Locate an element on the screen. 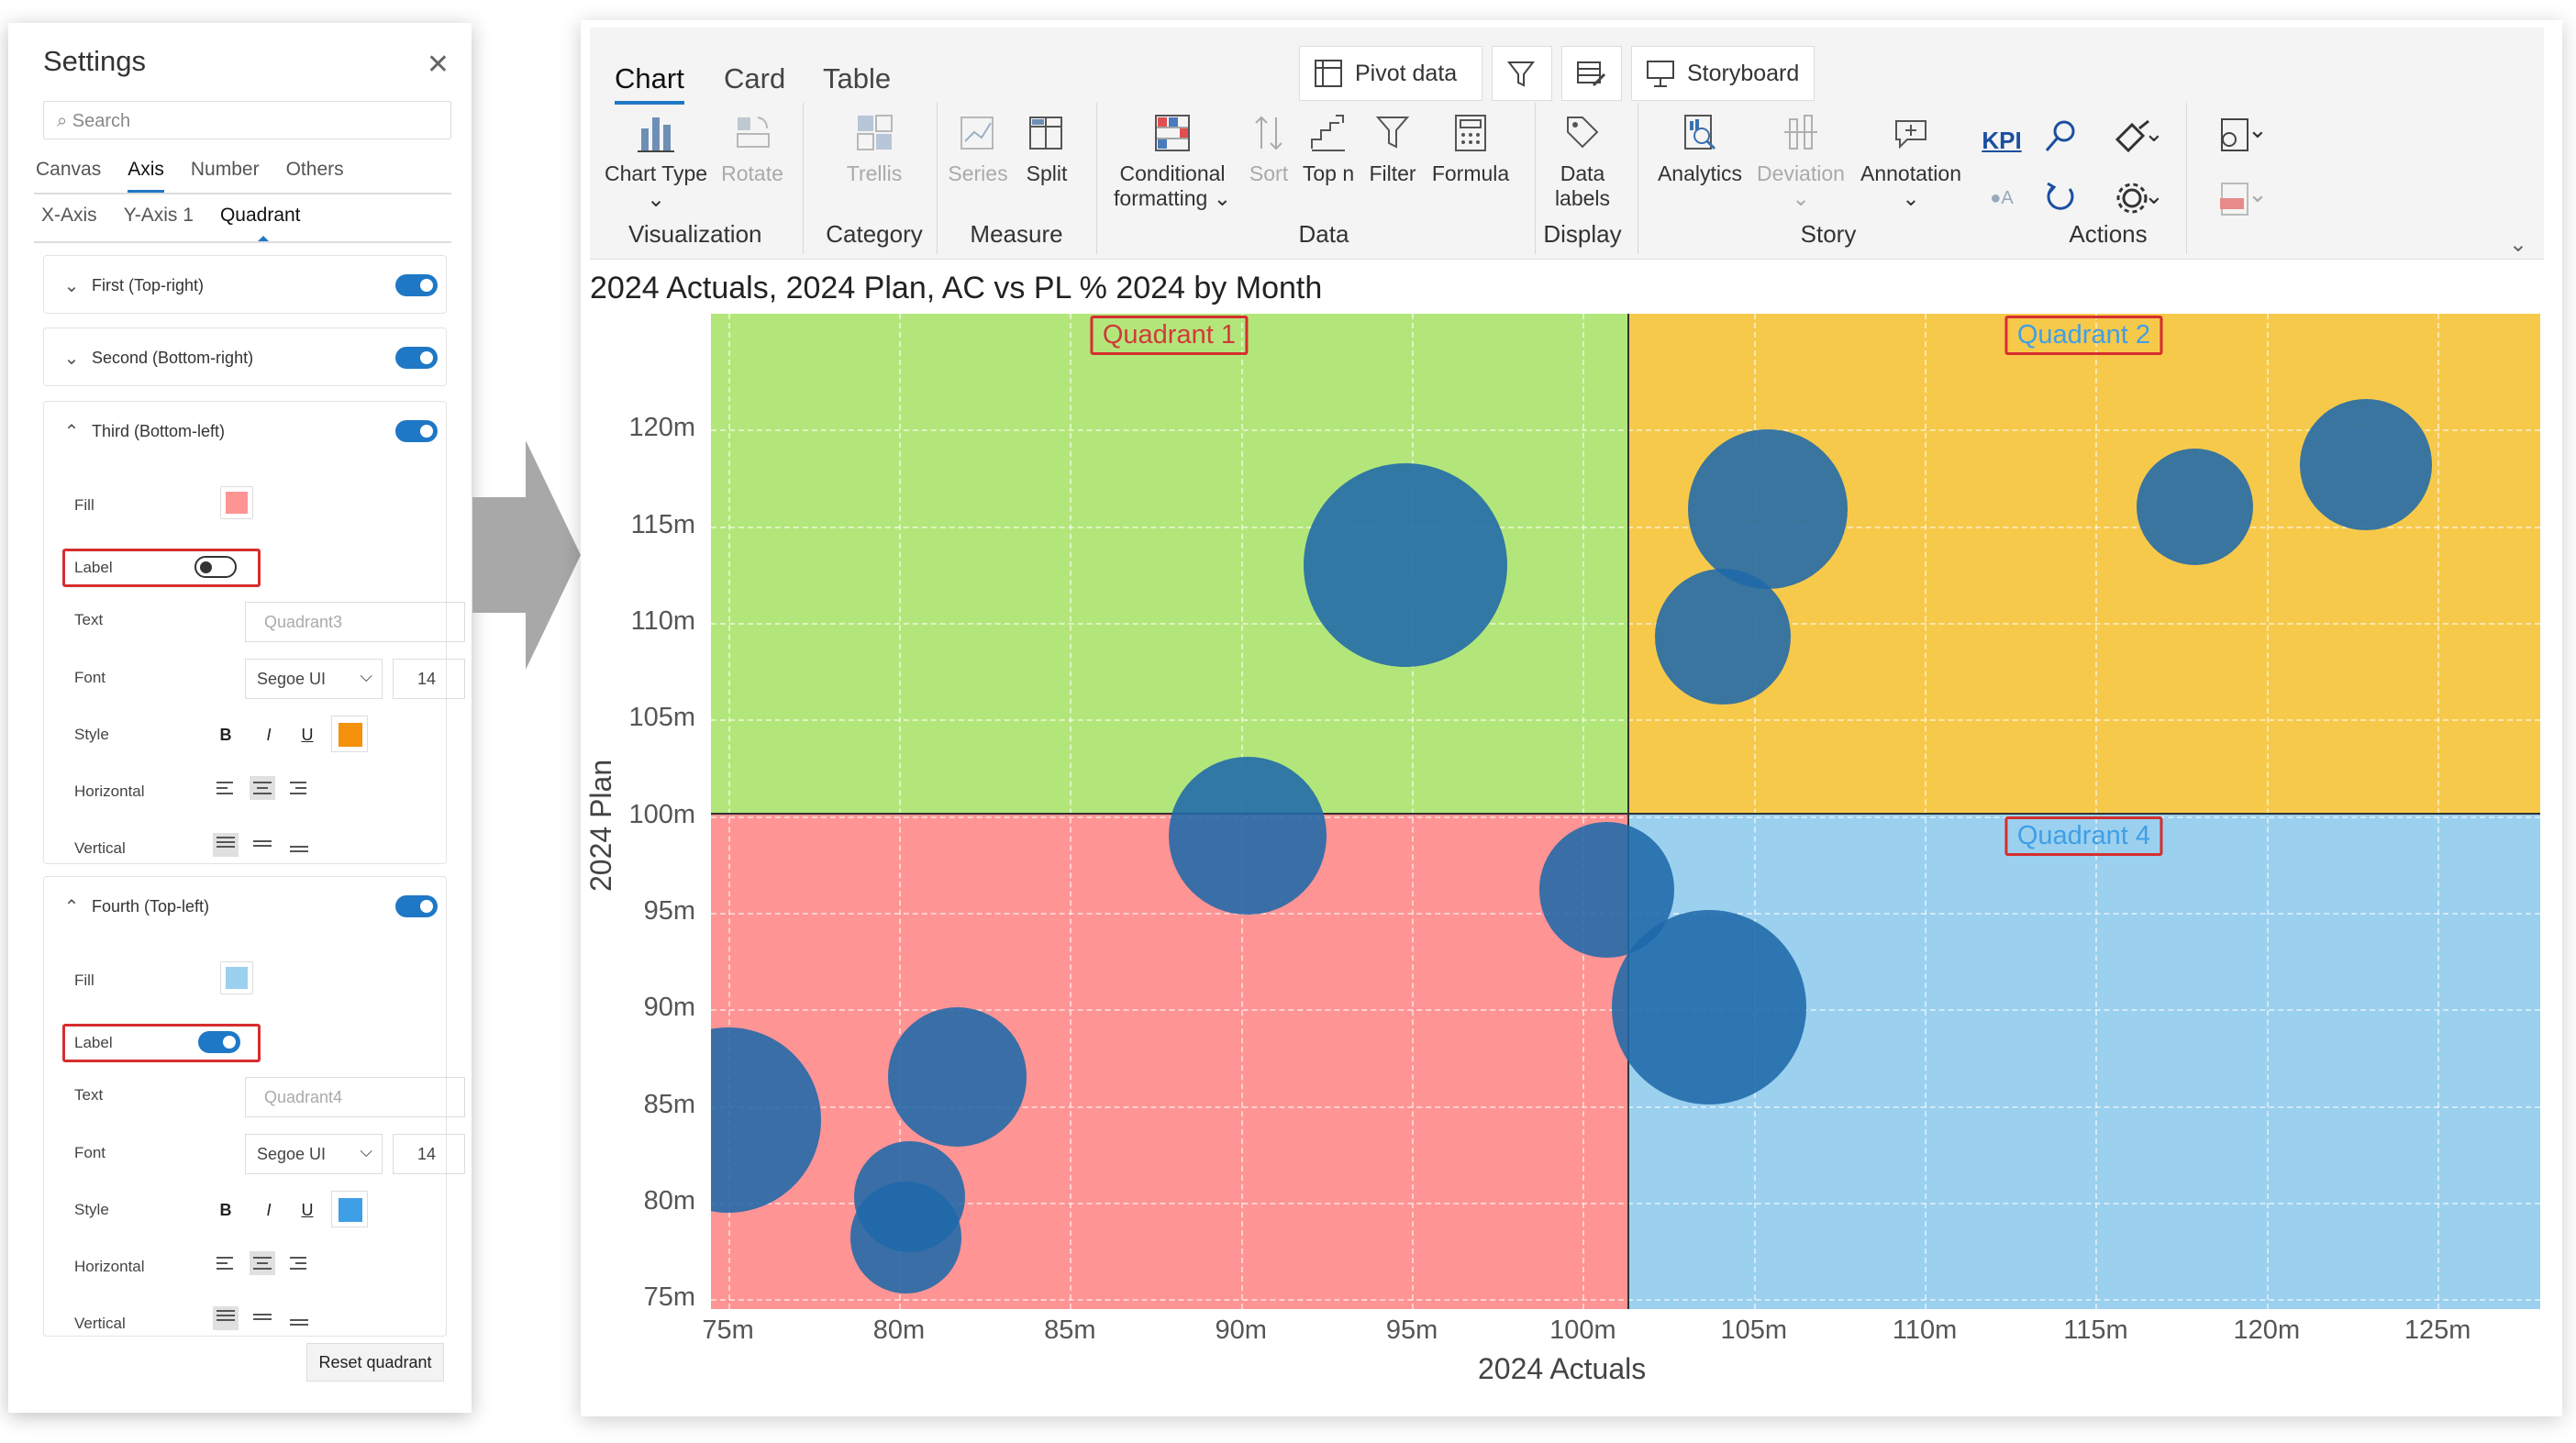 The height and width of the screenshot is (1443, 2576). quadrant-label: Quadrant 2 is located at coordinates (2083, 335).